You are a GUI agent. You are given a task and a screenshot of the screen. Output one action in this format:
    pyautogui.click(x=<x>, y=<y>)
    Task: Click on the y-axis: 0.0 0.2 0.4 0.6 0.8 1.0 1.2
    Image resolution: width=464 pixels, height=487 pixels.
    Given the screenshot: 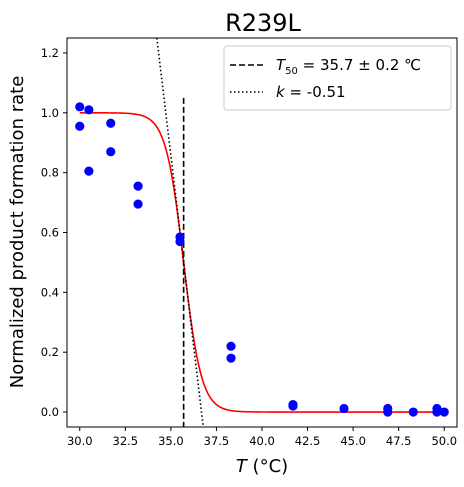 What is the action you would take?
    pyautogui.click(x=54, y=232)
    